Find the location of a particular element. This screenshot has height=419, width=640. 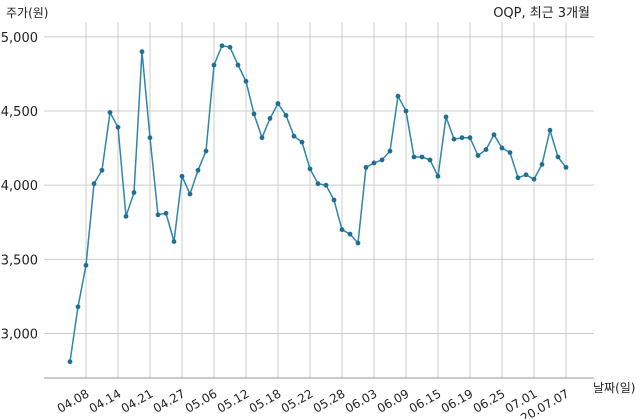

x-tick-label: 06.03 is located at coordinates (361, 400).